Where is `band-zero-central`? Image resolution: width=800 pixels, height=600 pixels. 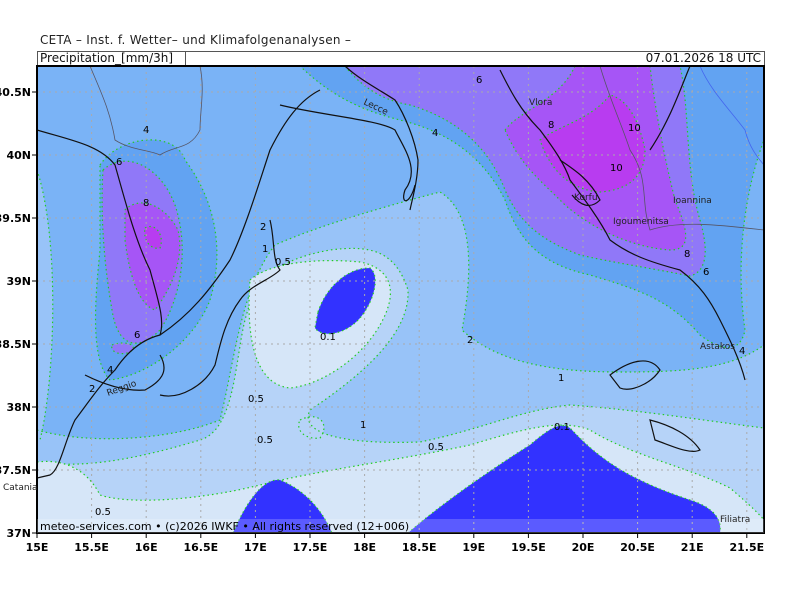
band-zero-central is located at coordinates (345, 301).